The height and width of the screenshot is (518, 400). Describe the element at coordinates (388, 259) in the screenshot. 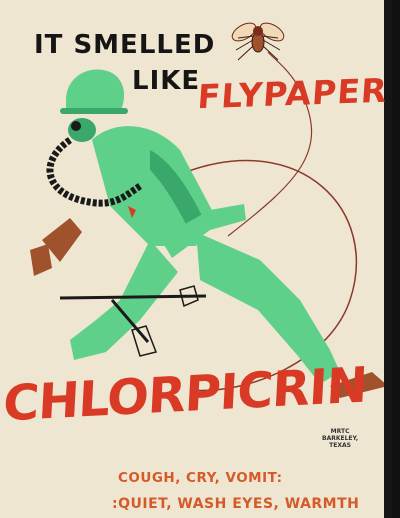

I see `scan-edge` at that location.